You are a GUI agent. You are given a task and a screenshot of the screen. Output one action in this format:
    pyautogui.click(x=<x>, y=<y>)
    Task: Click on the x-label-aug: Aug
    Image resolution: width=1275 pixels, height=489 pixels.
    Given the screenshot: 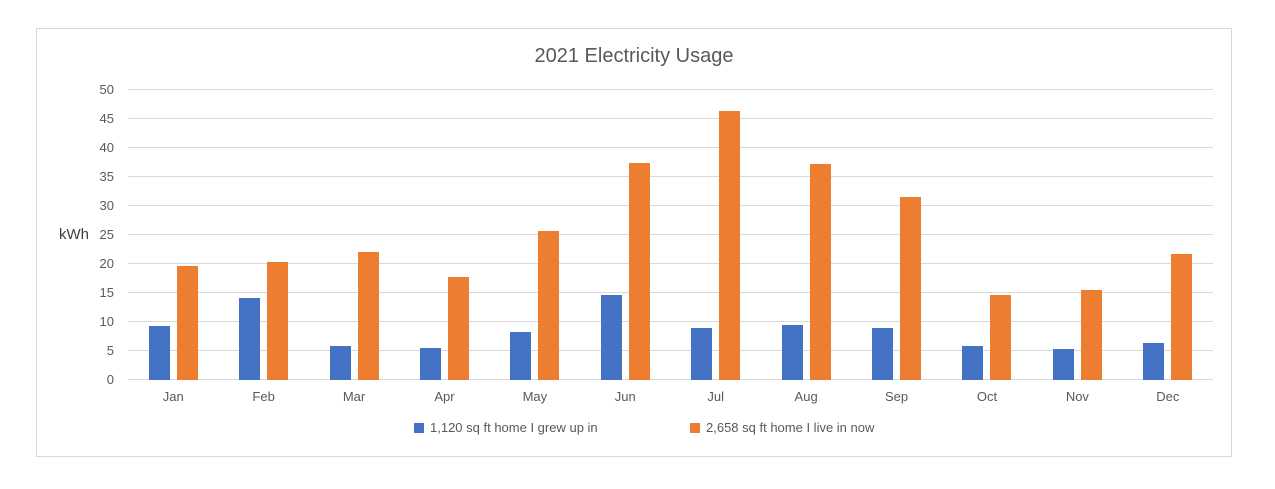 What is the action you would take?
    pyautogui.click(x=806, y=396)
    